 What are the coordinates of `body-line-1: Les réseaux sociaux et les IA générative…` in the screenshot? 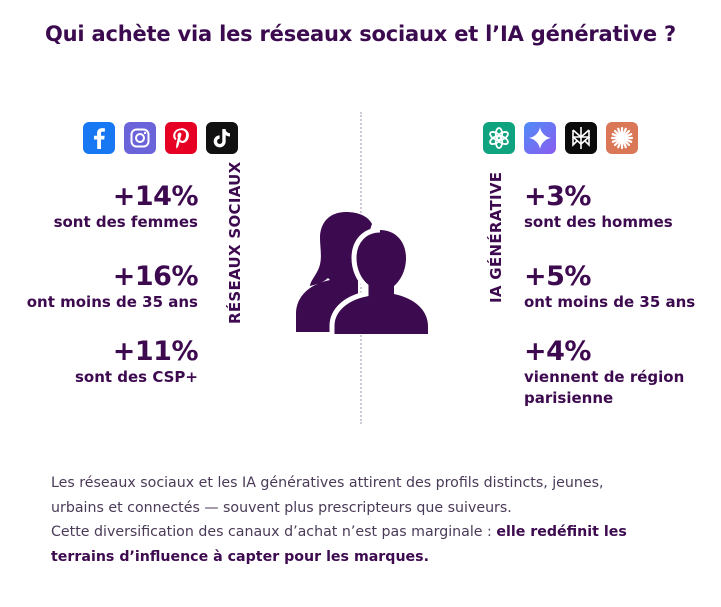 It's located at (327, 483).